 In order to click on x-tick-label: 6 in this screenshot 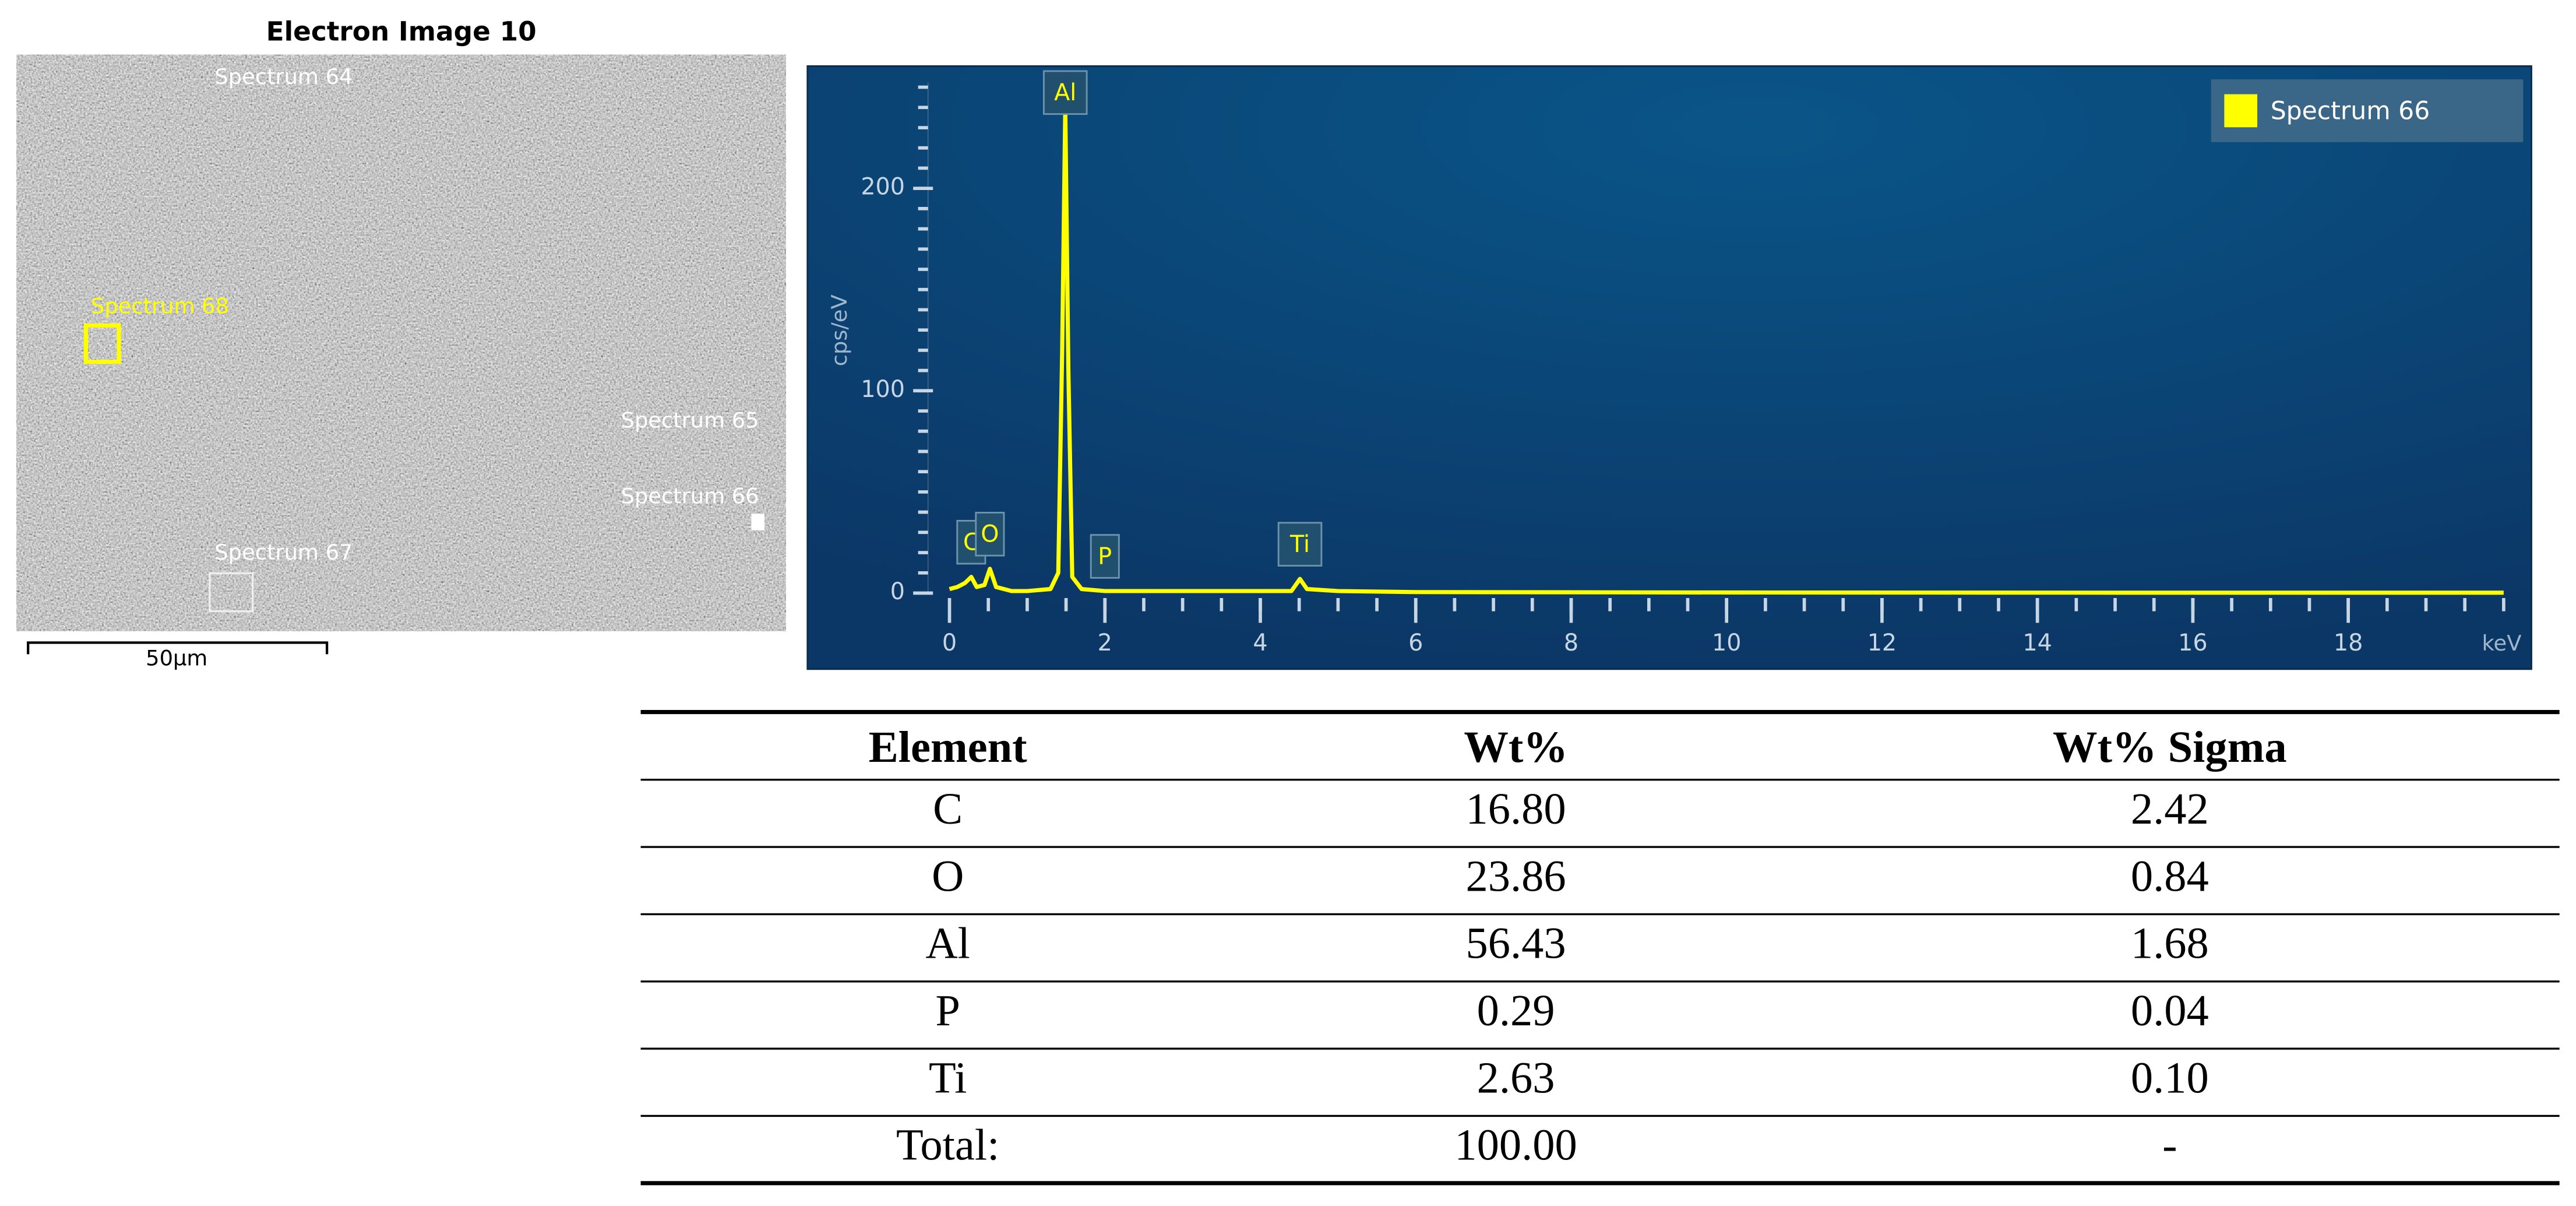, I will do `click(1416, 643)`.